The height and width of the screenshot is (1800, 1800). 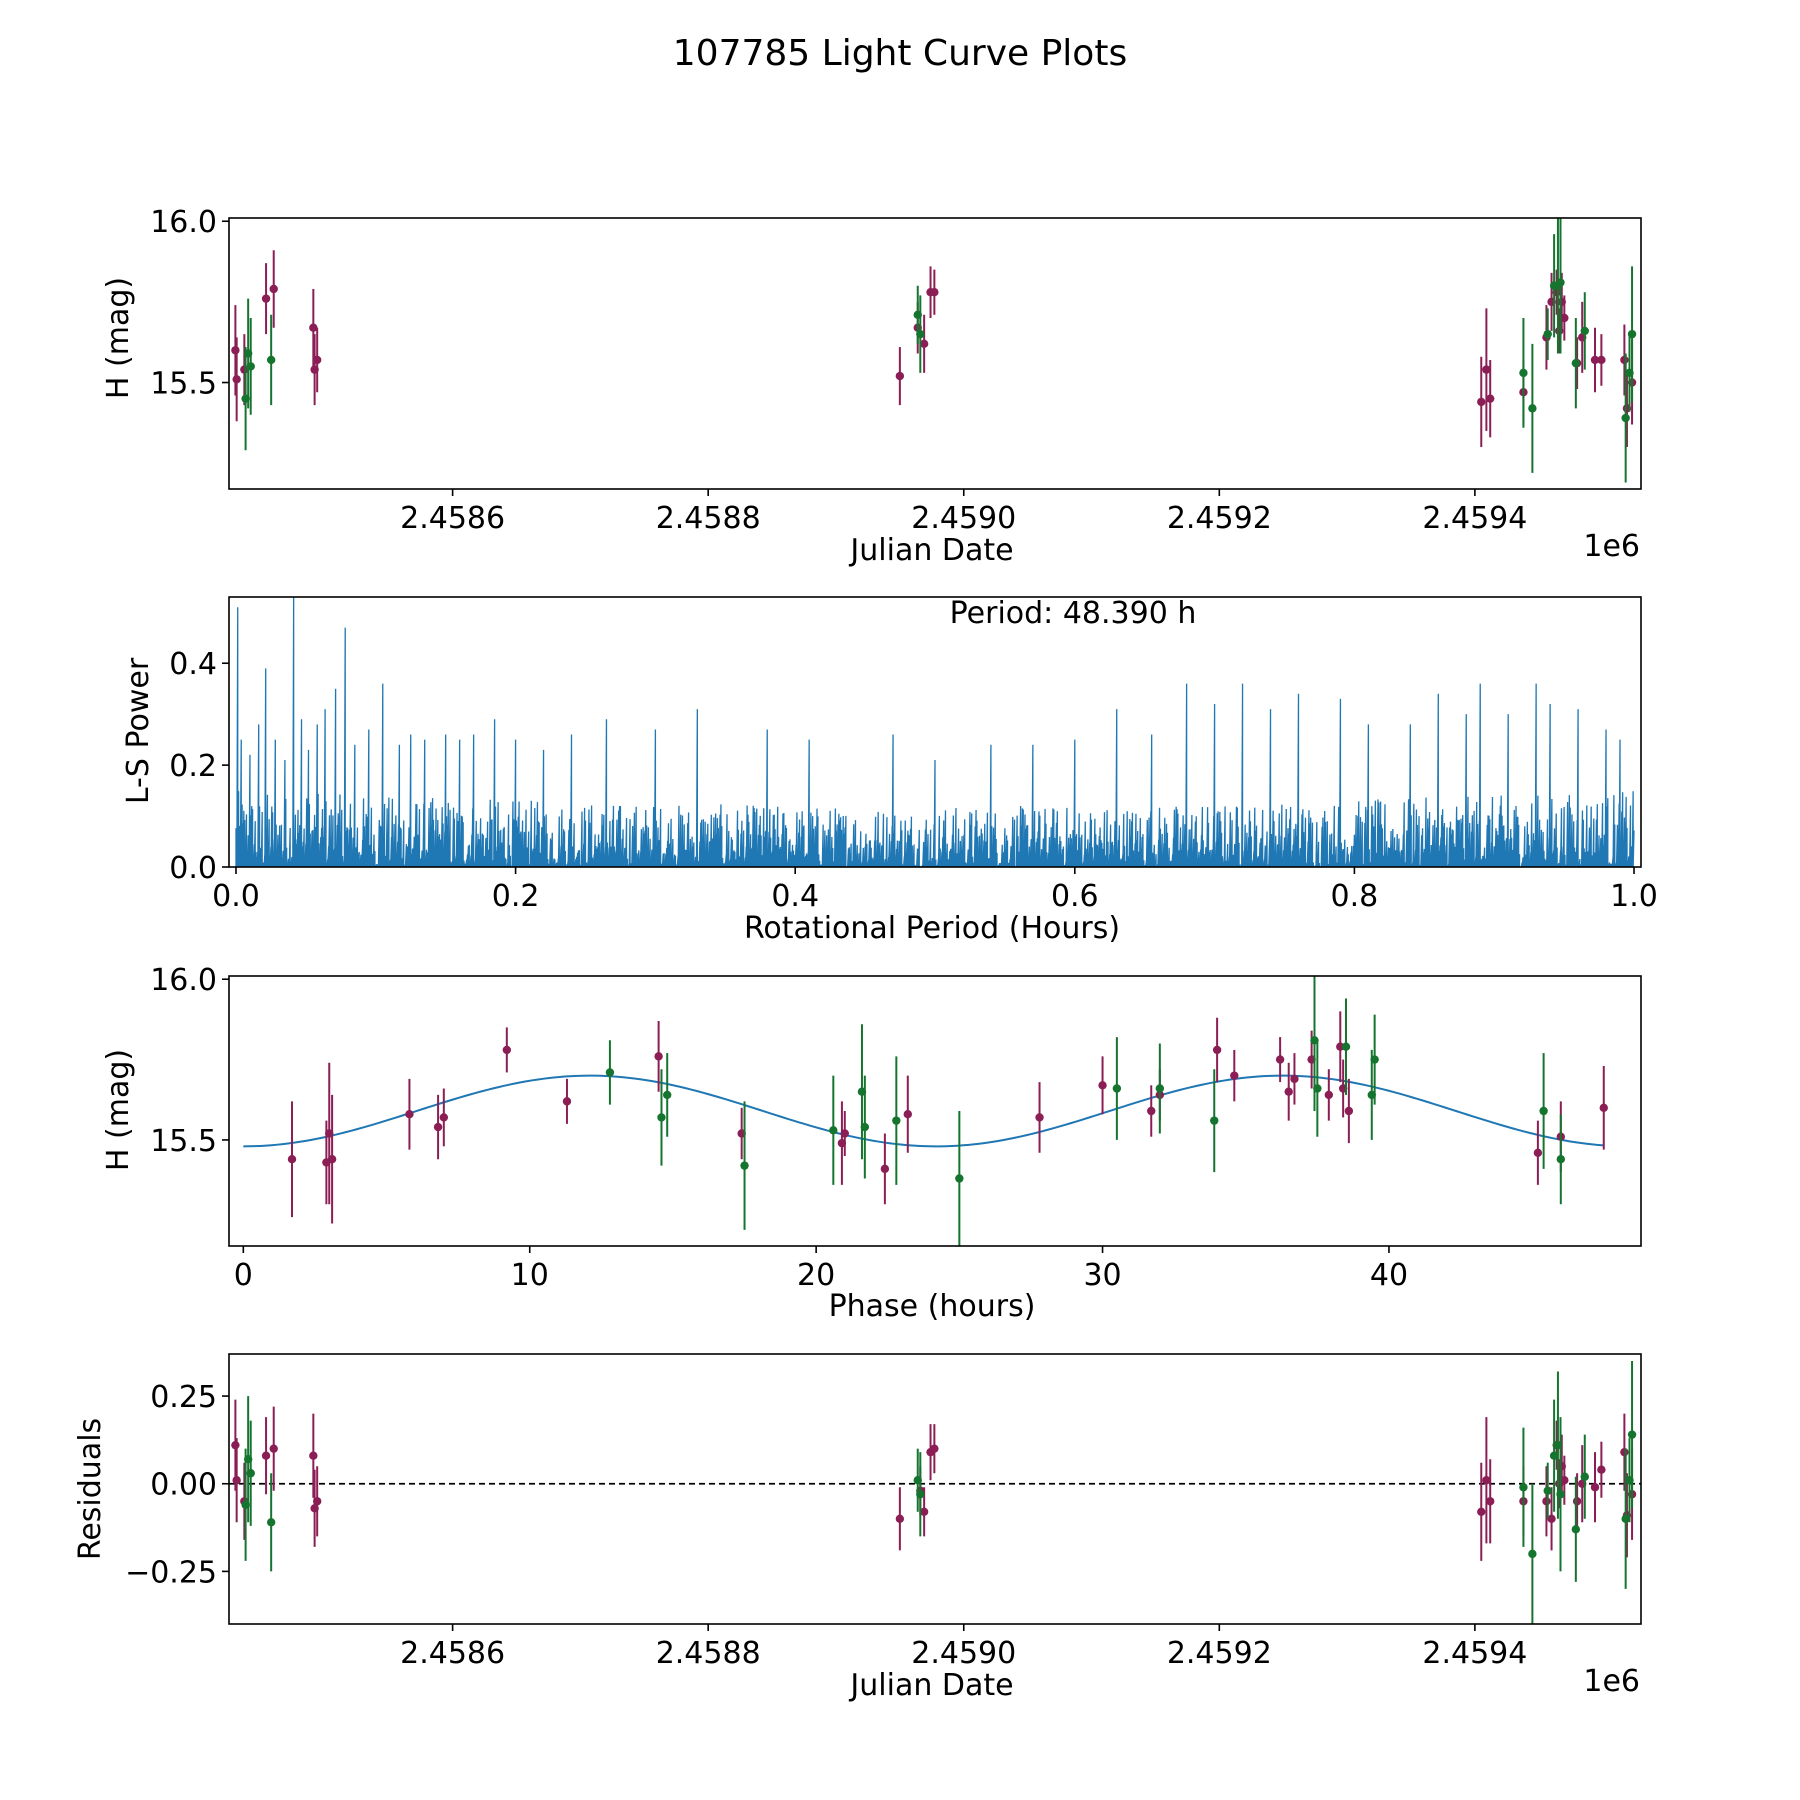 What do you see at coordinates (183, 384) in the screenshot?
I see `lightcurve-ytick-label: 15.5` at bounding box center [183, 384].